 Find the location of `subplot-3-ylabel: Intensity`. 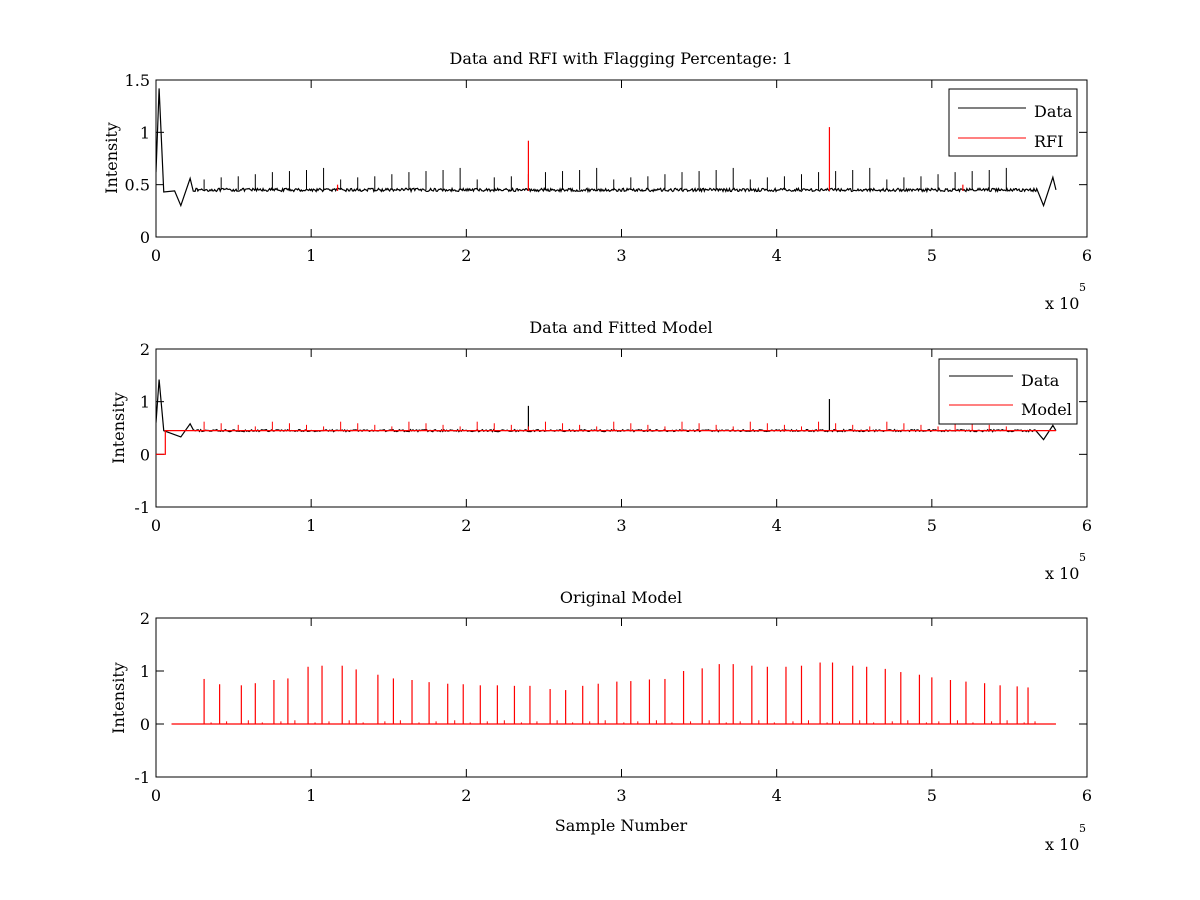

subplot-3-ylabel: Intensity is located at coordinates (118, 698).